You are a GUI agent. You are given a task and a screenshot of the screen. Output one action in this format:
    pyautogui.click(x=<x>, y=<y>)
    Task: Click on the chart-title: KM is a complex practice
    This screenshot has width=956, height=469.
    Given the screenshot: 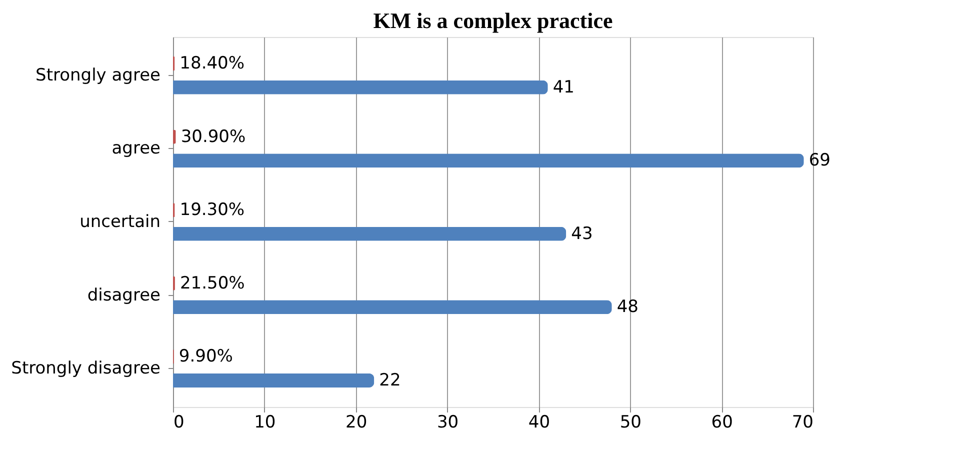 What is the action you would take?
    pyautogui.click(x=493, y=20)
    